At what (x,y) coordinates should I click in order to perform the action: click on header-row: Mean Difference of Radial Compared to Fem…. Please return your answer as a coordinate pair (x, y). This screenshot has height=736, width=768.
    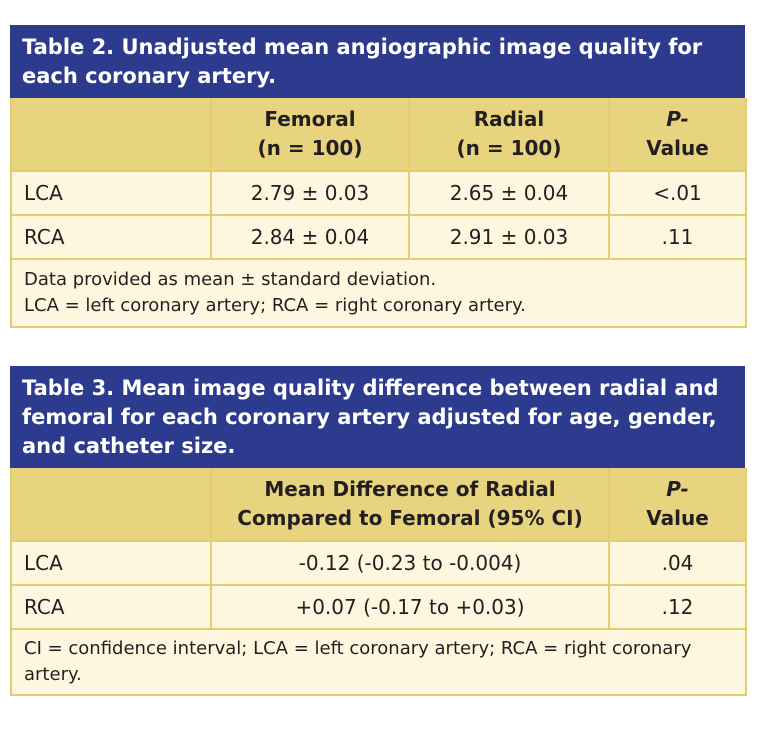
    Looking at the image, I should click on (378, 505).